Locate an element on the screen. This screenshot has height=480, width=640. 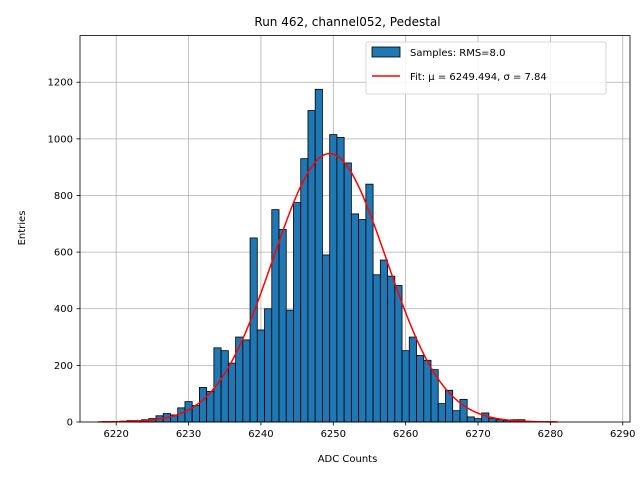
y-tick-label: 1200 is located at coordinates (60, 83).